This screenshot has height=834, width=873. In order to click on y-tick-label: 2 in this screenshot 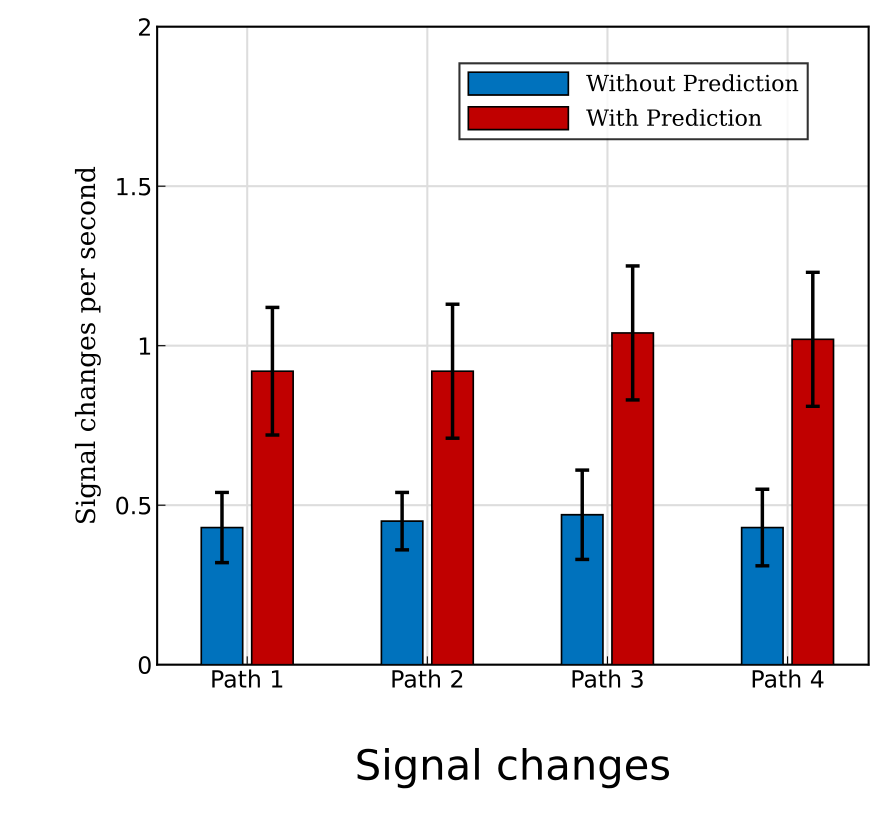, I will do `click(144, 27)`.